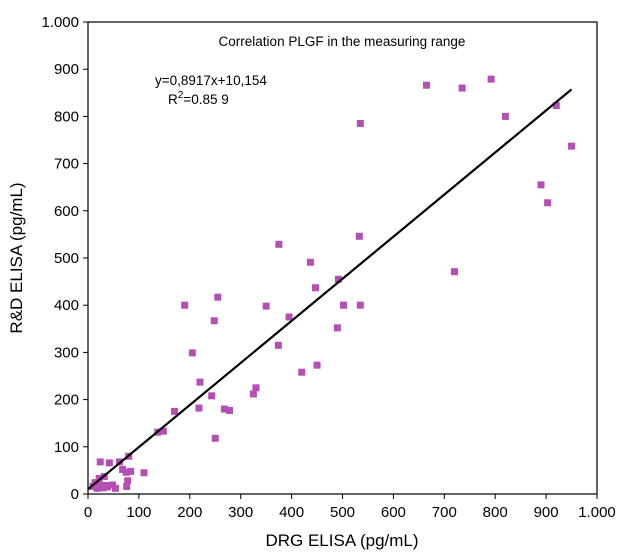 This screenshot has width=627, height=552. I want to click on x-tick-label: 100, so click(138, 512).